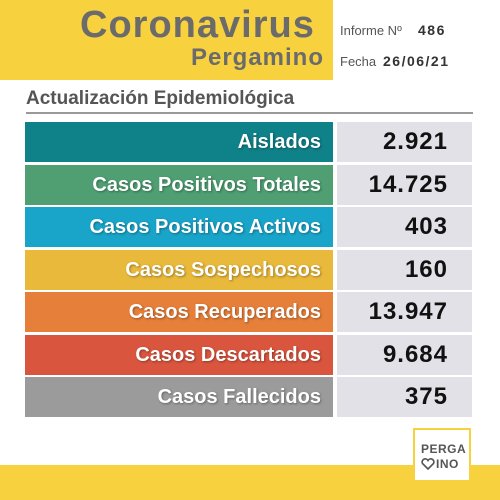 This screenshot has height=500, width=500. What do you see at coordinates (223, 269) in the screenshot?
I see `stat-label: Casos Sospechosos` at bounding box center [223, 269].